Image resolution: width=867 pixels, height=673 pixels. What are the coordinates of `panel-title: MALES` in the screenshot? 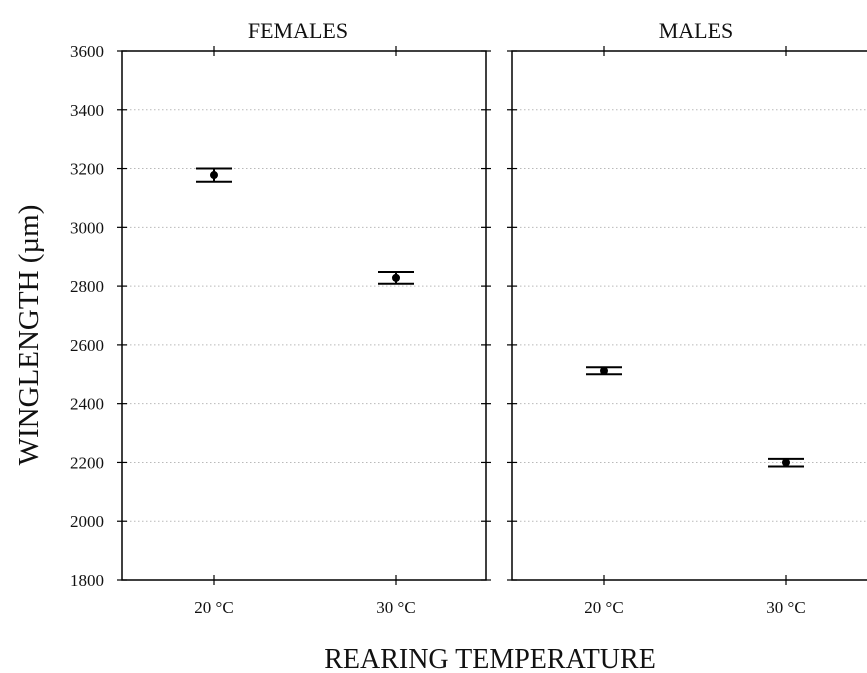 It's located at (696, 30).